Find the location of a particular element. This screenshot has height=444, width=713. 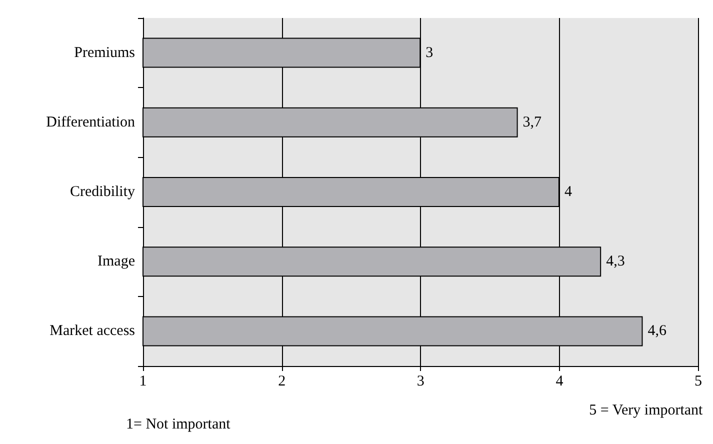

x-tick-label: 3 is located at coordinates (420, 382).